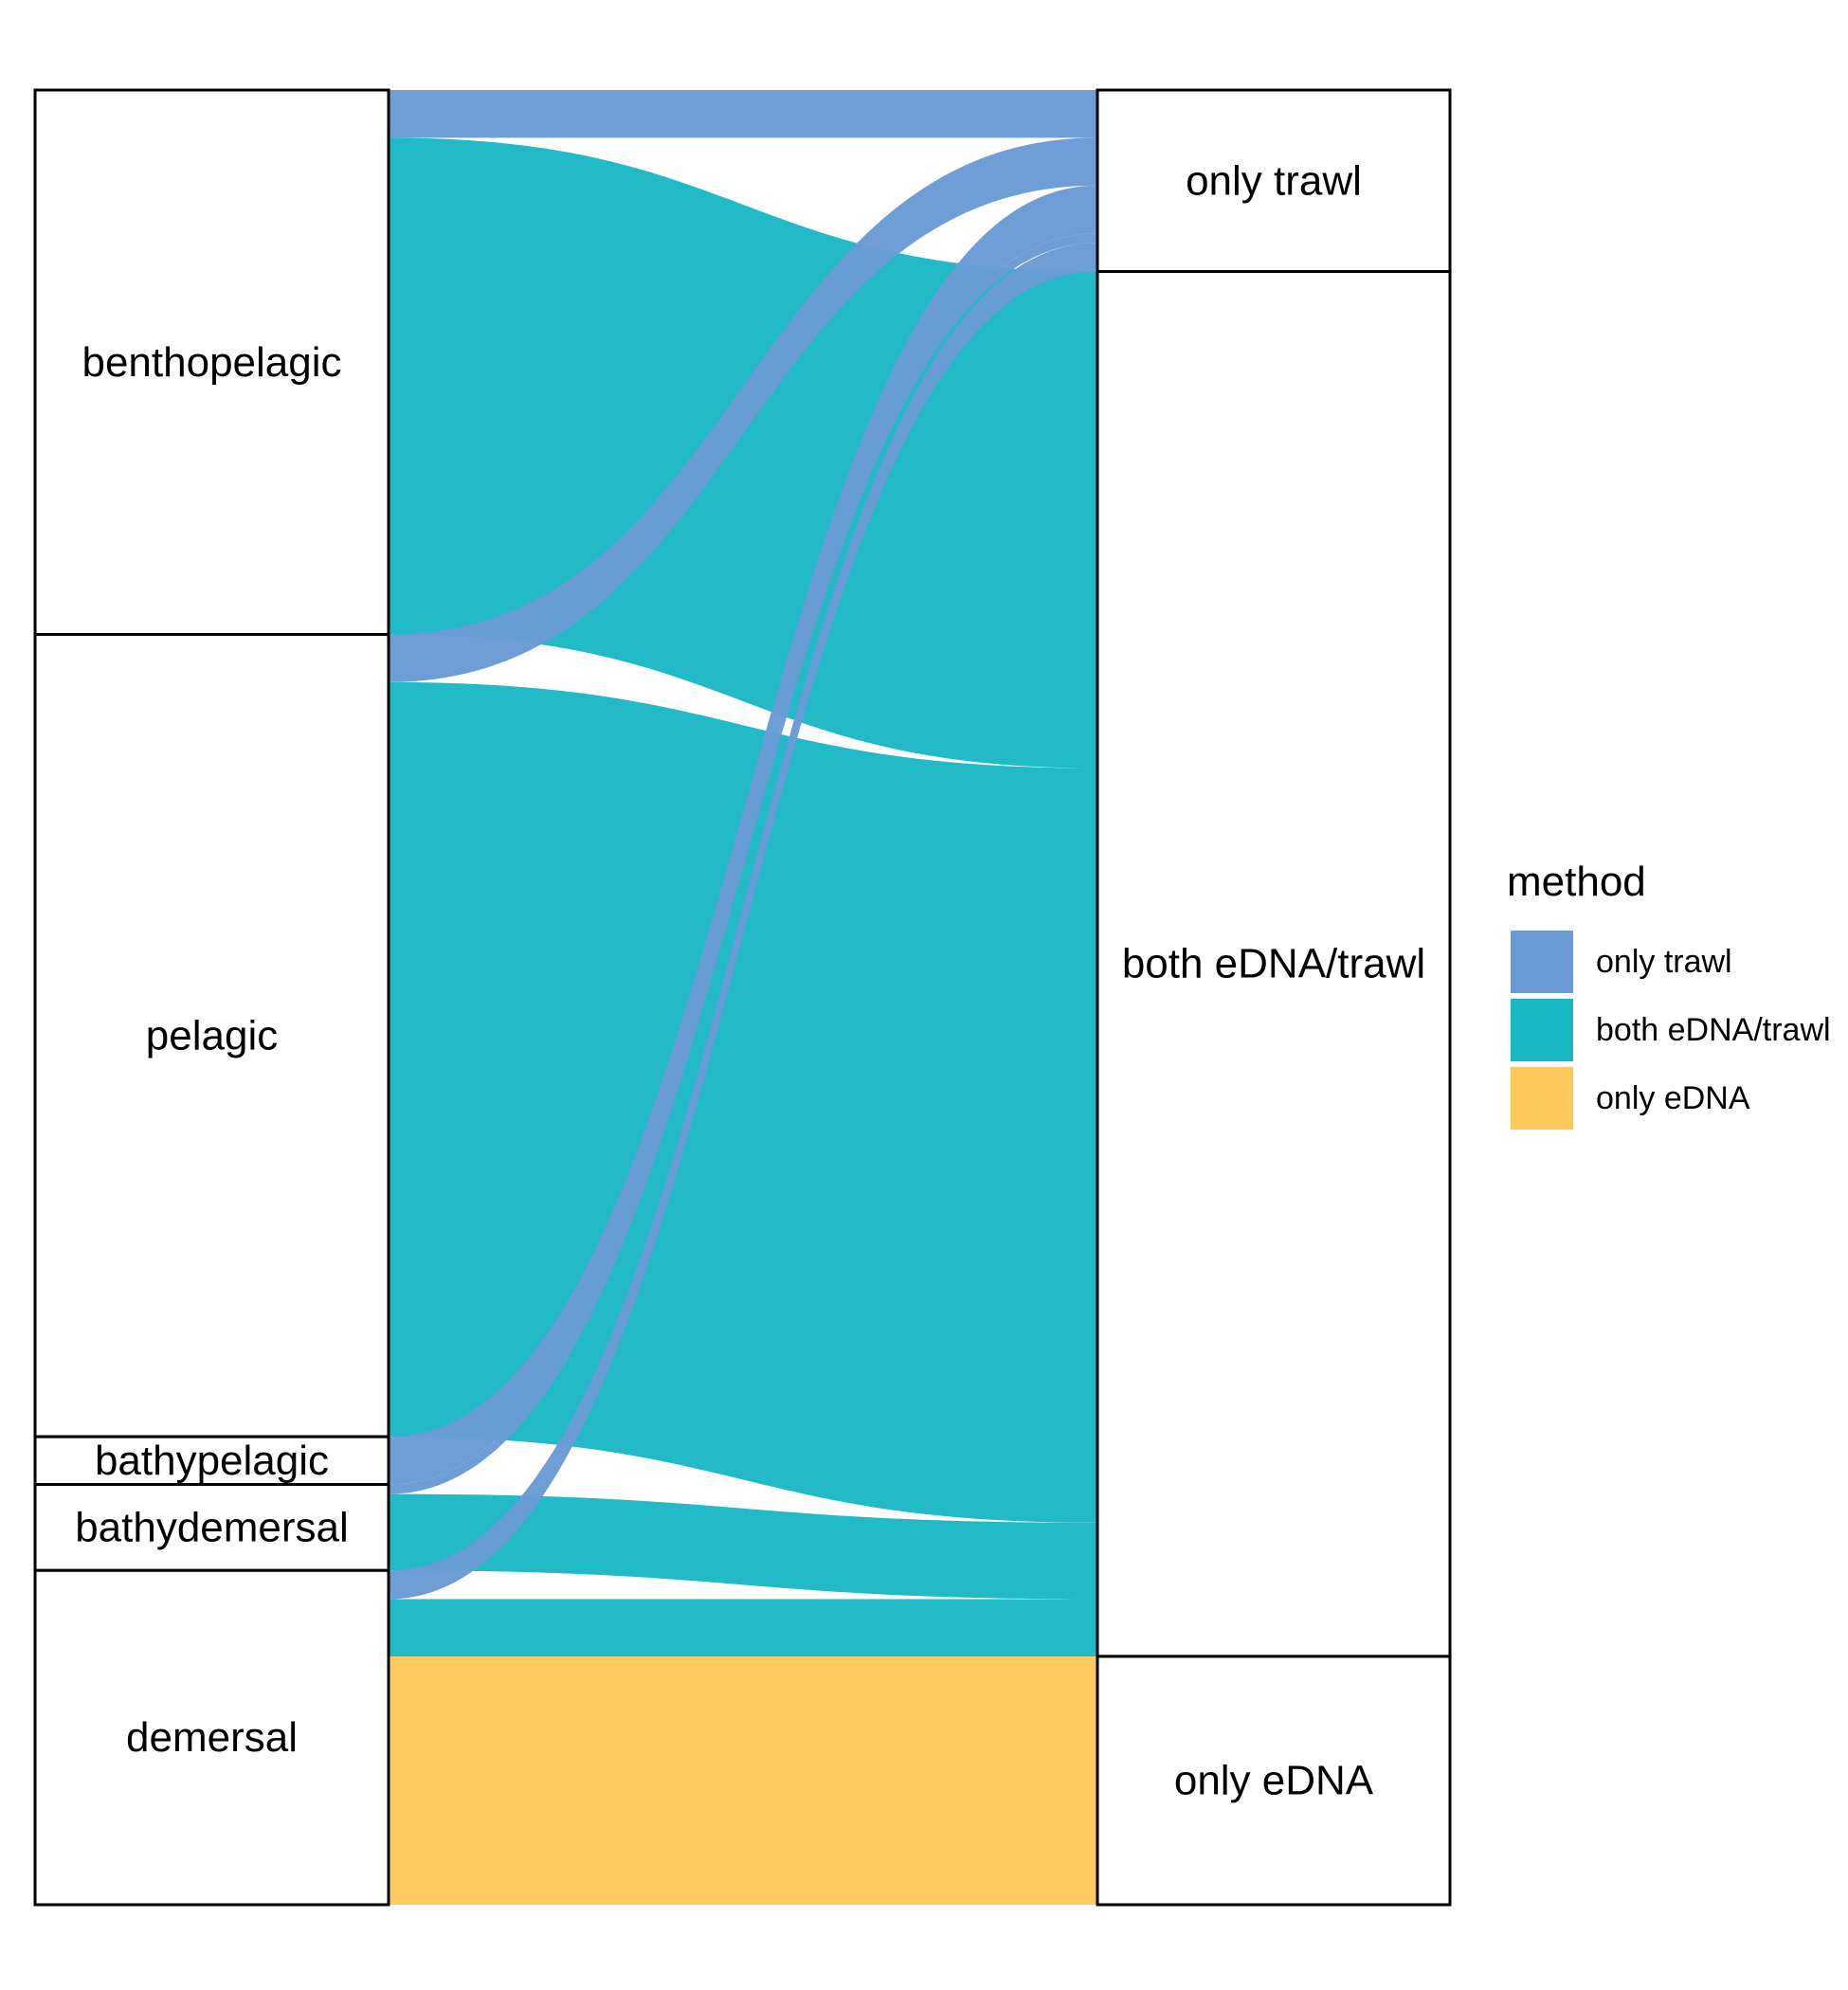 This screenshot has height=1990, width=1848. Describe the element at coordinates (743, 1780) in the screenshot. I see `flow-demersal-to-only-eDNA` at that location.